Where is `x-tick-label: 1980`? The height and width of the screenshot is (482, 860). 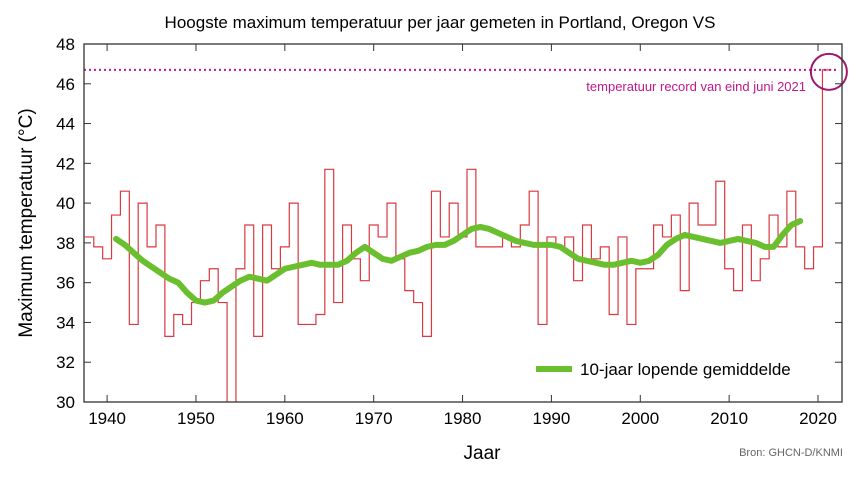
x-tick-label: 1980 is located at coordinates (463, 418).